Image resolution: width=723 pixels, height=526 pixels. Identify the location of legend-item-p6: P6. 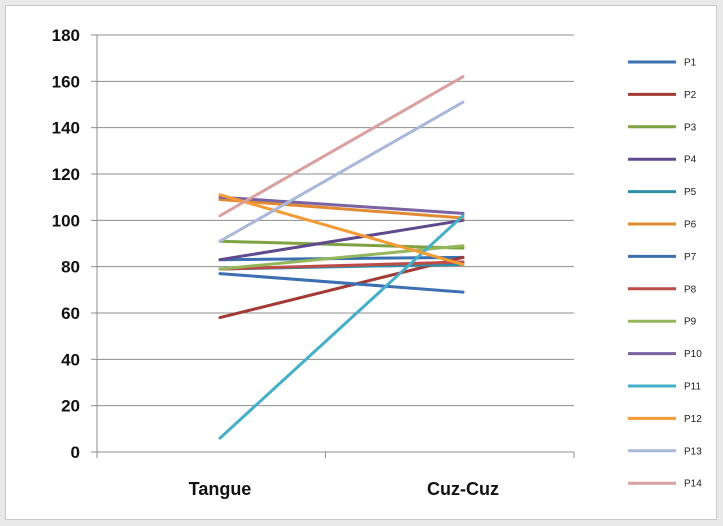
(662, 225).